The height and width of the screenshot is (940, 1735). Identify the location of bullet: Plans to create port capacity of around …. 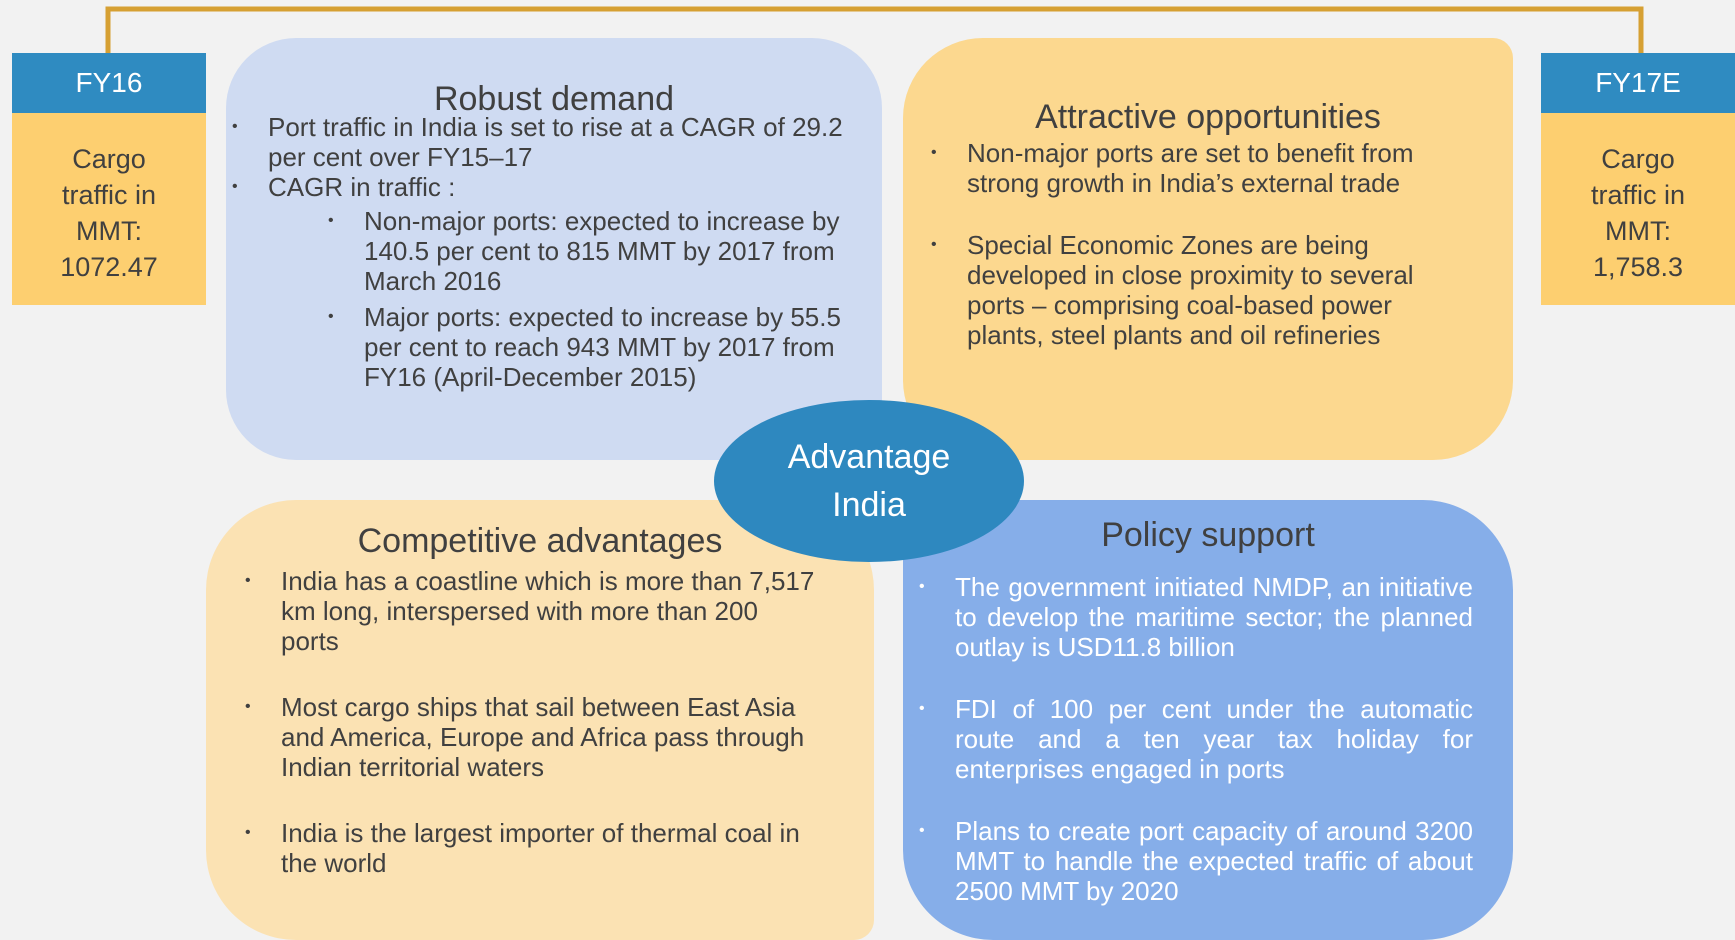
(1196, 861).